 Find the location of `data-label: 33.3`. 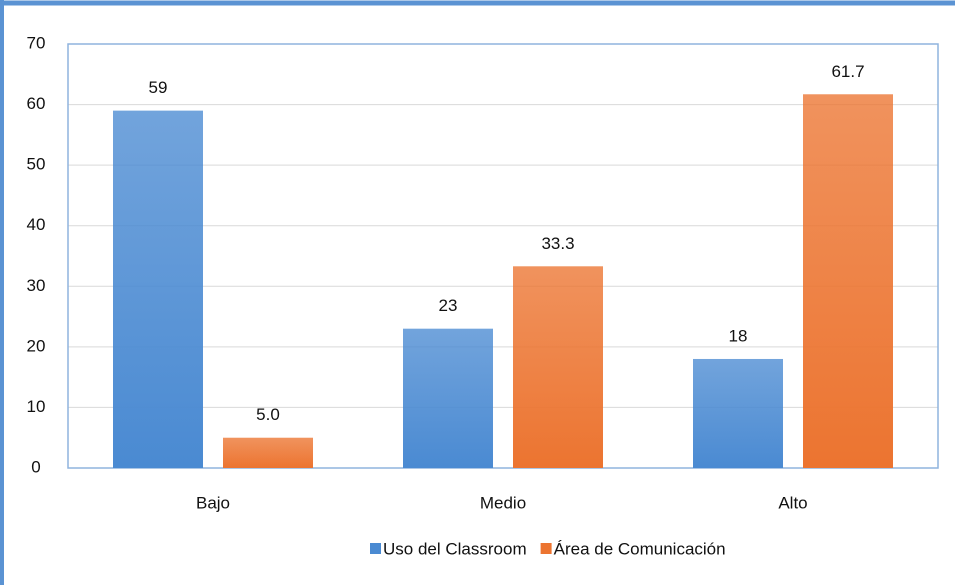

data-label: 33.3 is located at coordinates (557, 243).